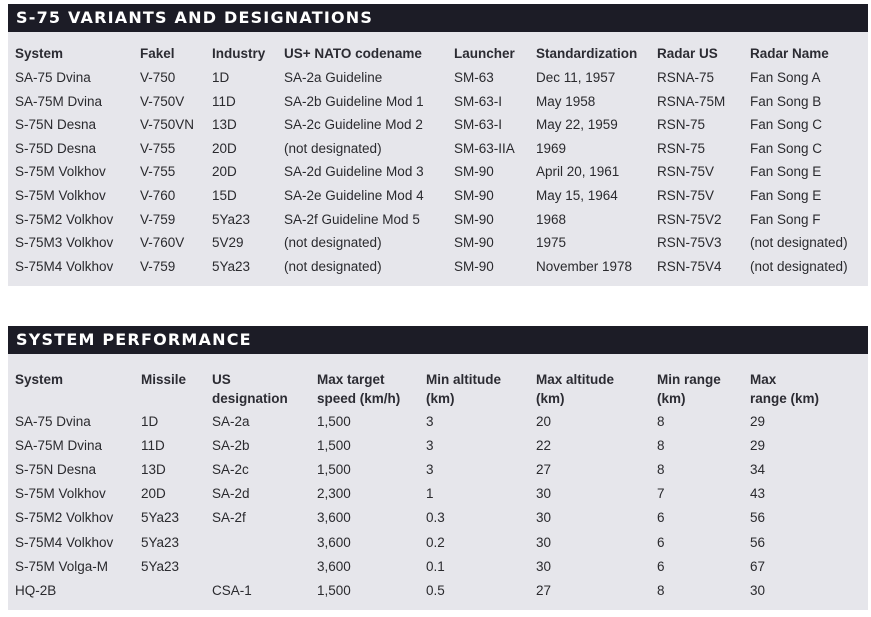 Image resolution: width=871 pixels, height=617 pixels. I want to click on performance-header-us-line2: designation, so click(250, 398).